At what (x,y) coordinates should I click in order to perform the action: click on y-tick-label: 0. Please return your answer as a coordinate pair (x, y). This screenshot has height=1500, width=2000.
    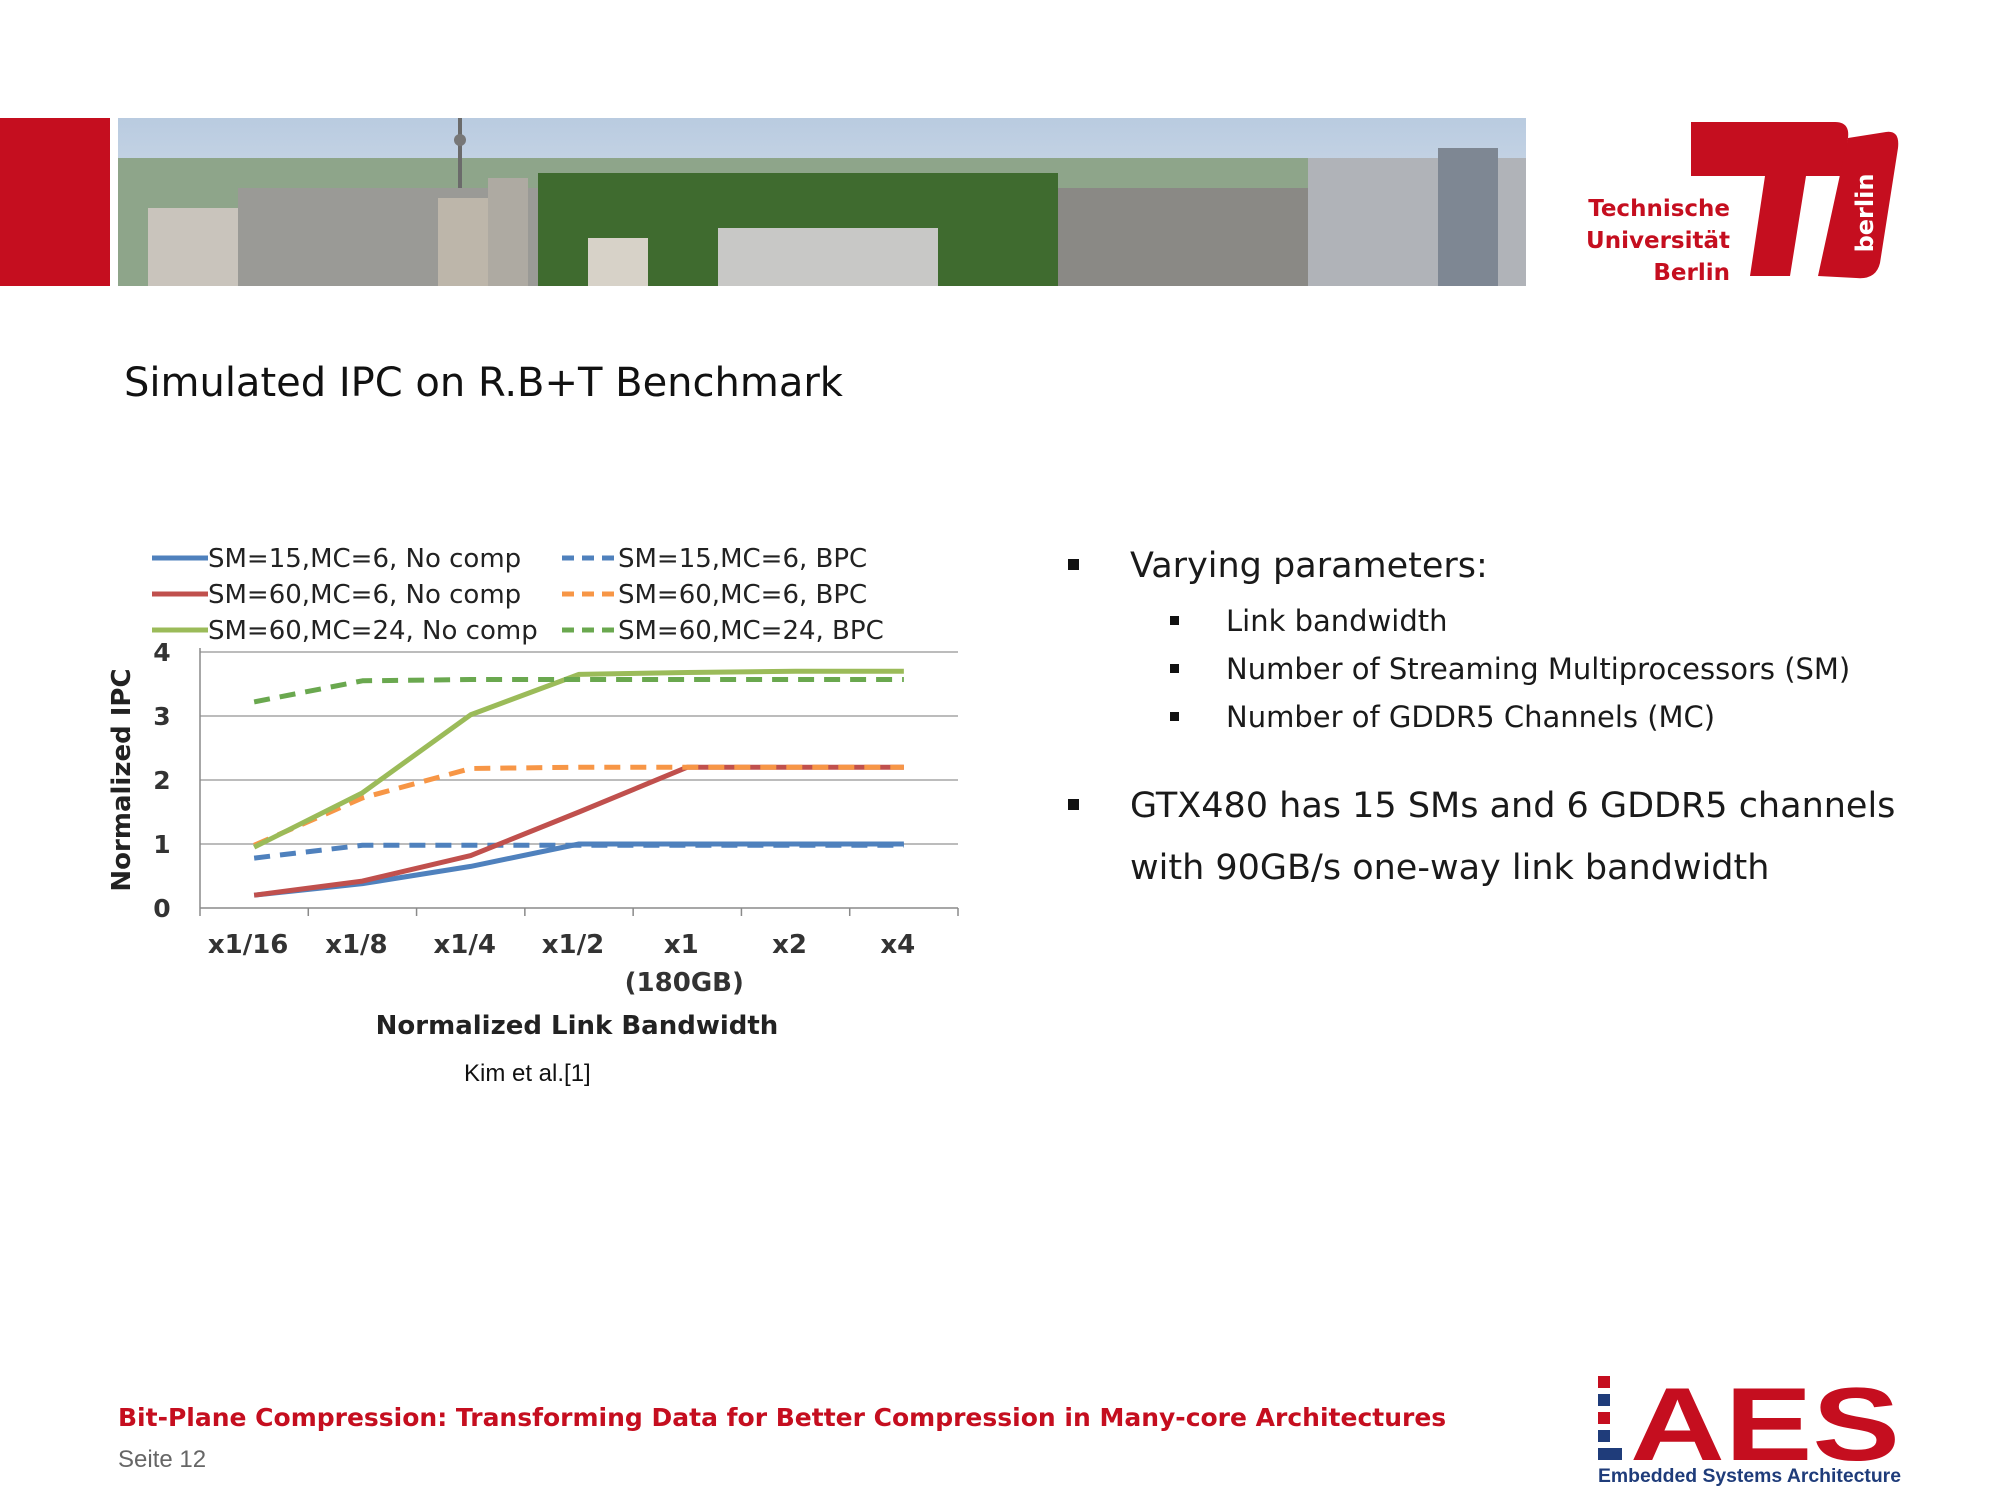
    Looking at the image, I should click on (161, 908).